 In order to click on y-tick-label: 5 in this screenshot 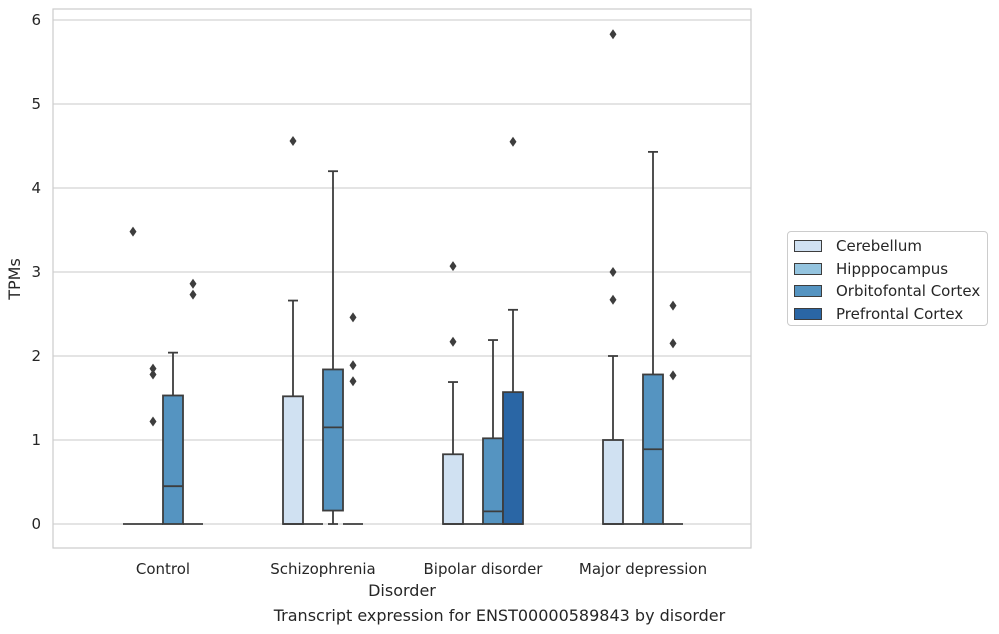, I will do `click(36, 104)`.